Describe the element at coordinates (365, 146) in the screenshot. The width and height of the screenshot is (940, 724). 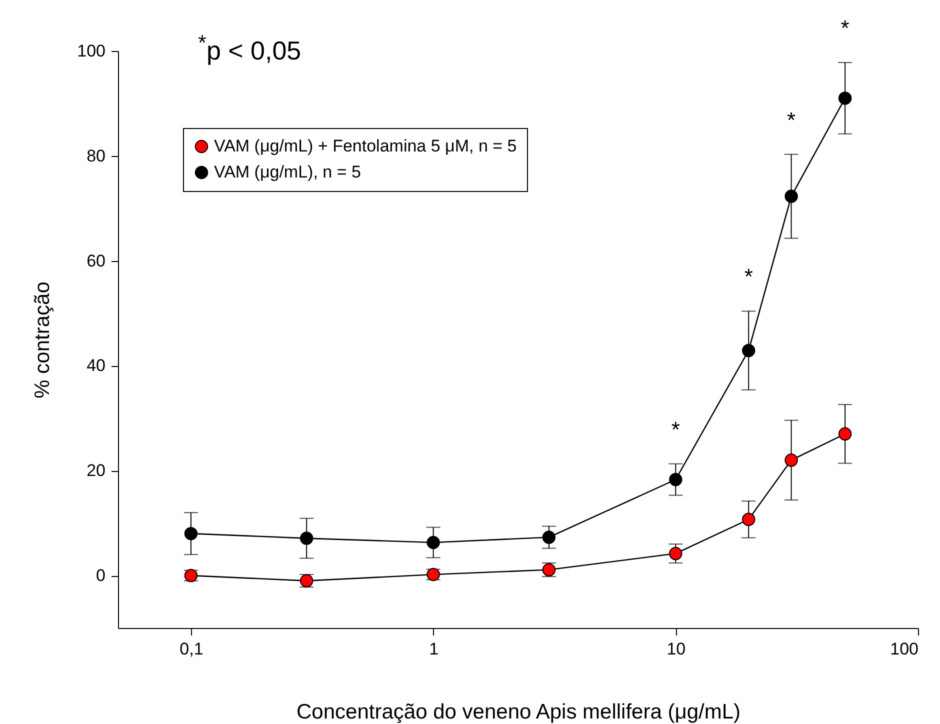
I see `legend-label: VAM (μg/mL) + Fentolamina 5 μM, n = 5` at that location.